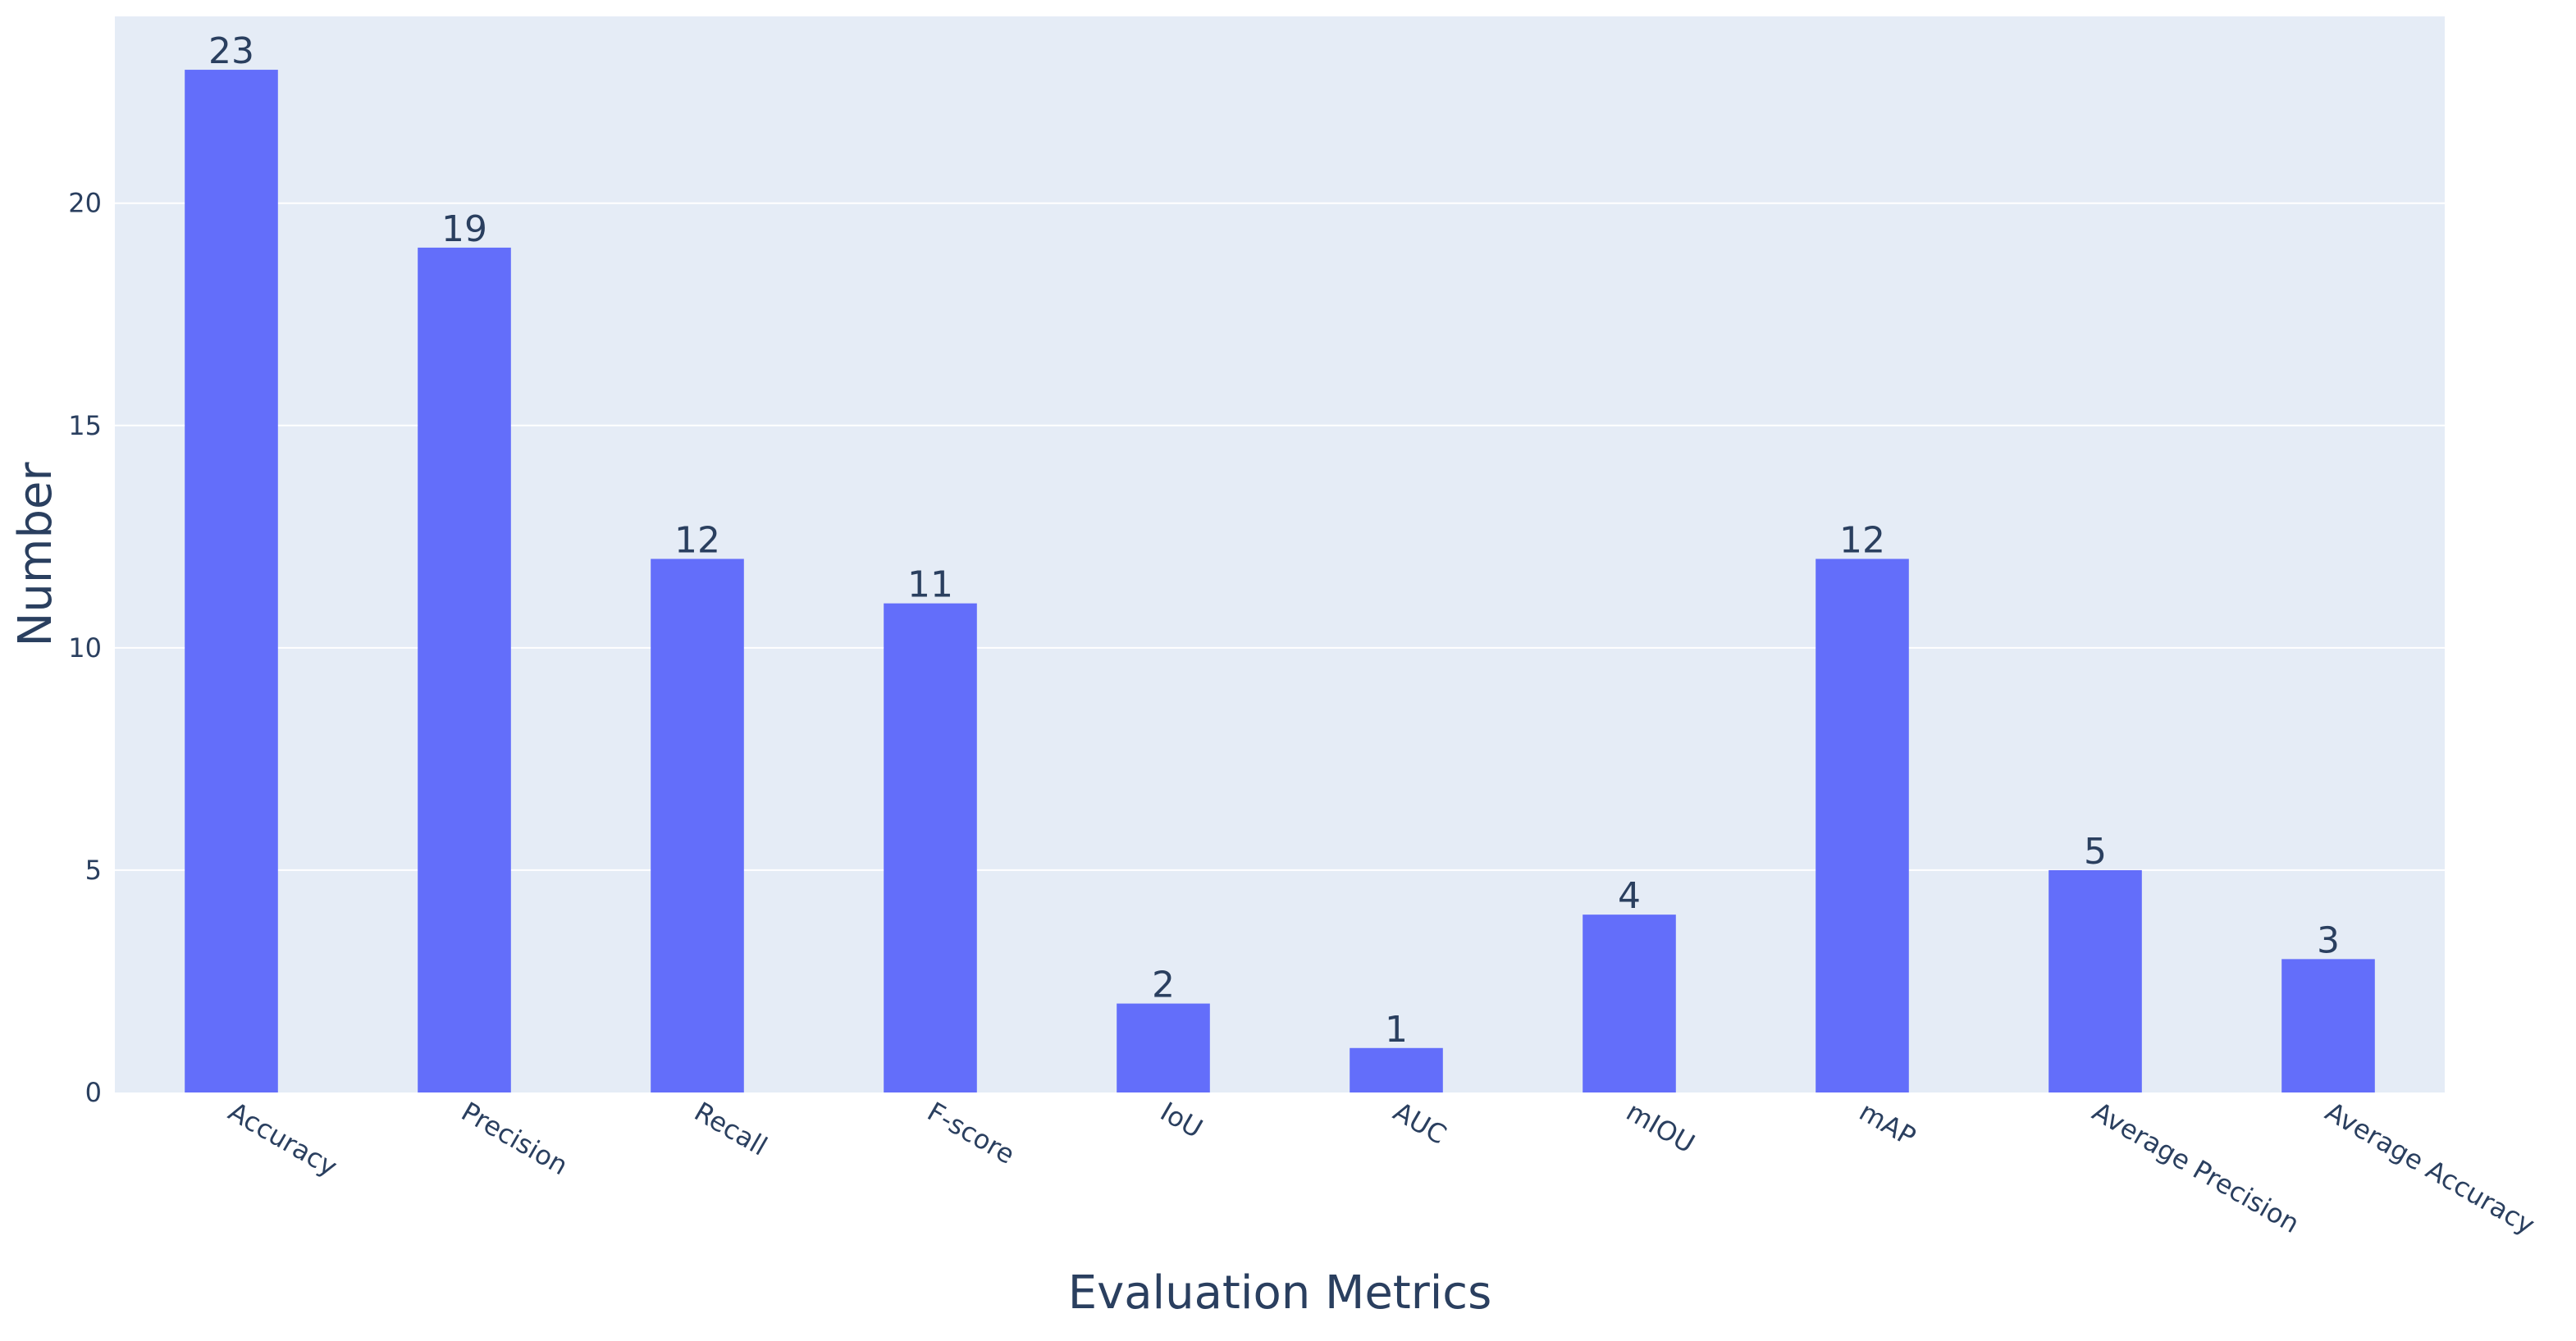  Describe the element at coordinates (283, 1139) in the screenshot. I see `x-tick-label: Accuracy` at that location.